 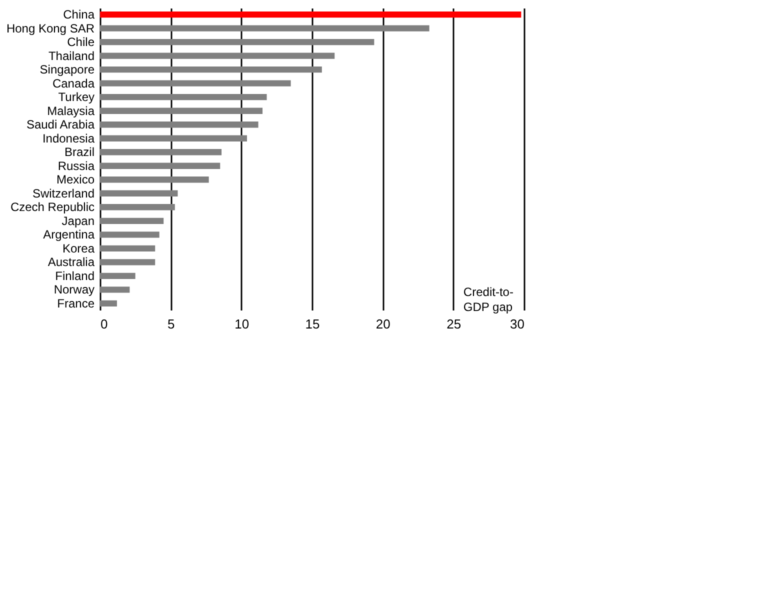 What do you see at coordinates (78, 221) in the screenshot?
I see `y-tick-label: Japan` at bounding box center [78, 221].